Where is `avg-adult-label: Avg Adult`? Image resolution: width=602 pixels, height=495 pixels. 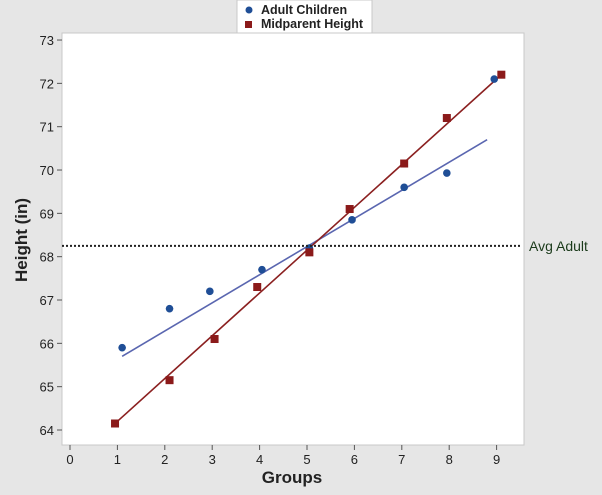
avg-adult-label: Avg Adult is located at coordinates (558, 246).